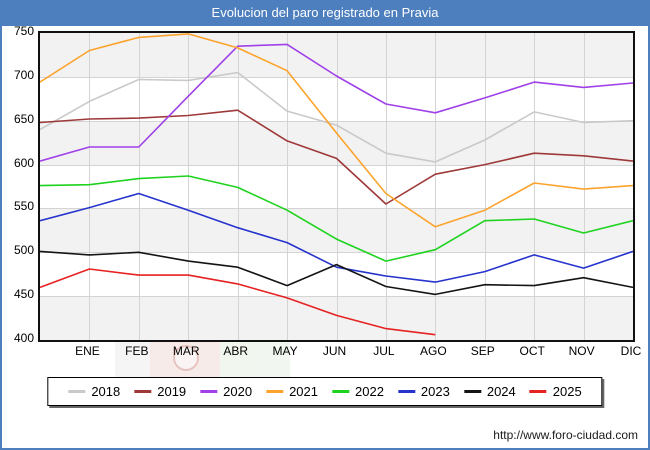 The height and width of the screenshot is (450, 650). I want to click on watermark-stripe-gray, so click(132, 357).